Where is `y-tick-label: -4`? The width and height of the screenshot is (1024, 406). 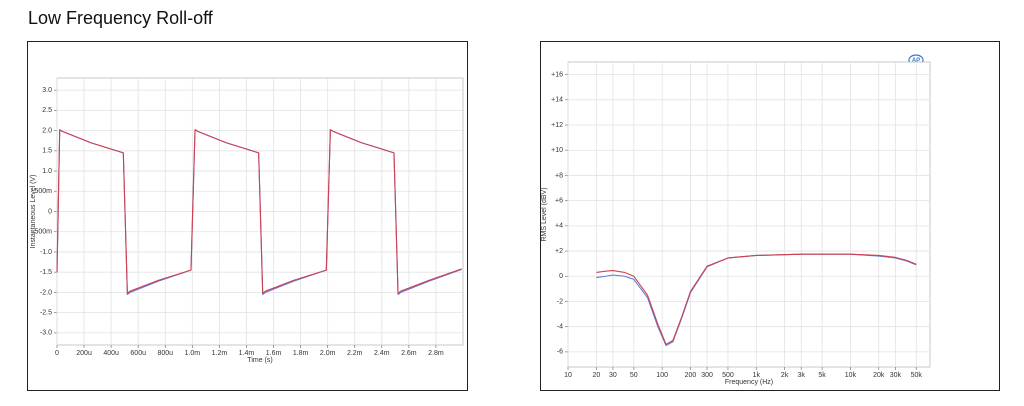 y-tick-label: -4 is located at coordinates (560, 327).